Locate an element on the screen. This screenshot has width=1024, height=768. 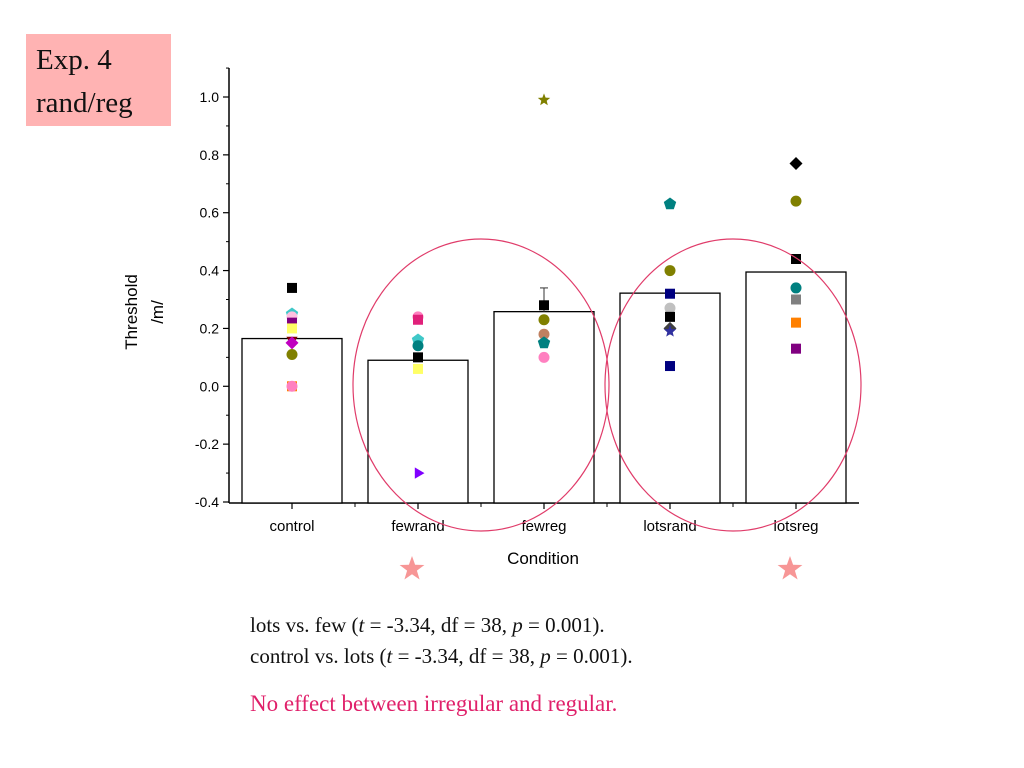
significance-star-lotsreg is located at coordinates (790, 568).